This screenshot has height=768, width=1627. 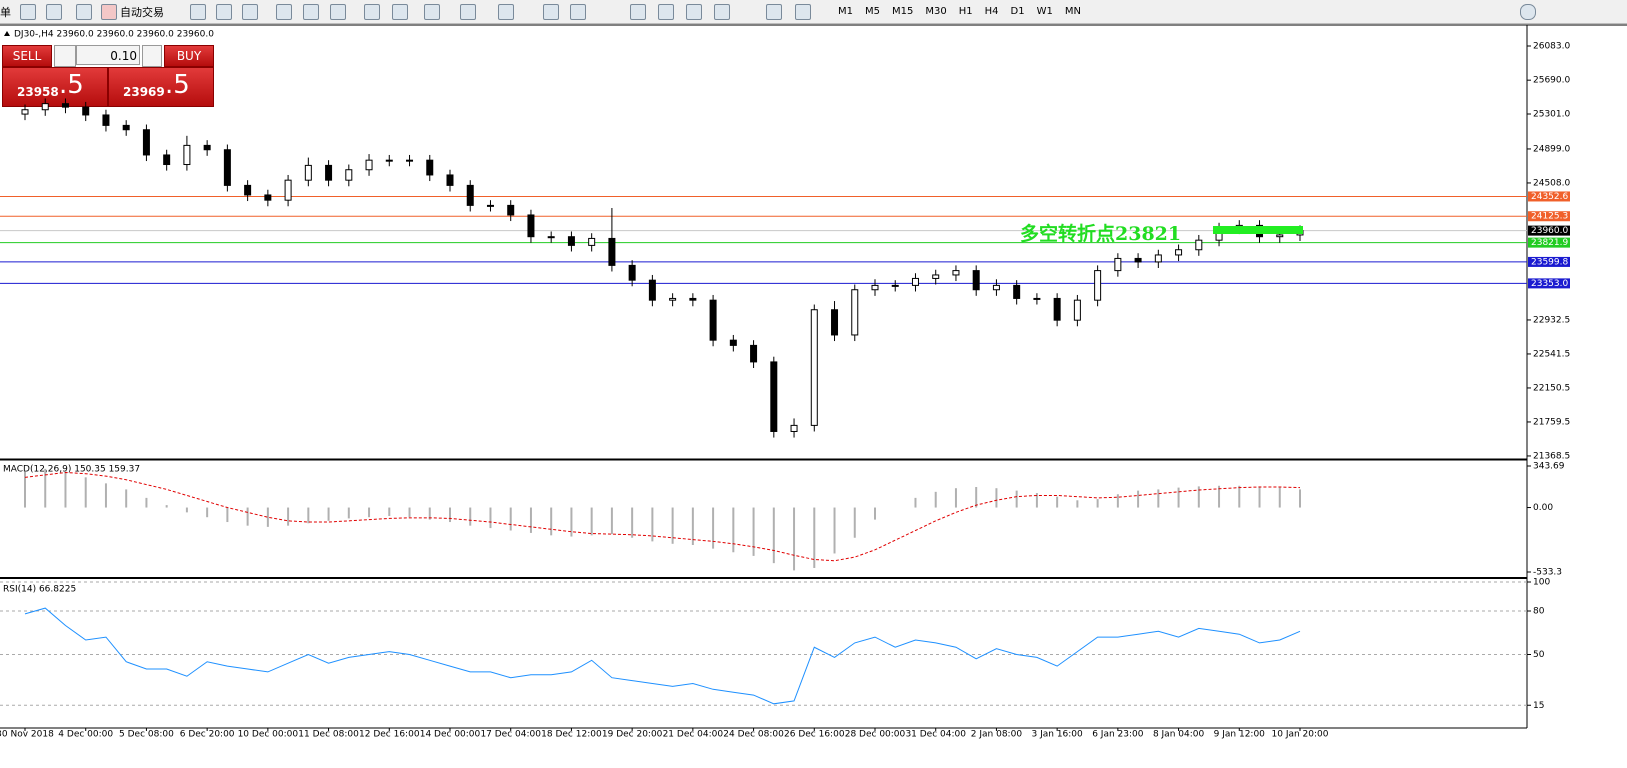 What do you see at coordinates (1072, 11) in the screenshot?
I see `timeframe-button: MN` at bounding box center [1072, 11].